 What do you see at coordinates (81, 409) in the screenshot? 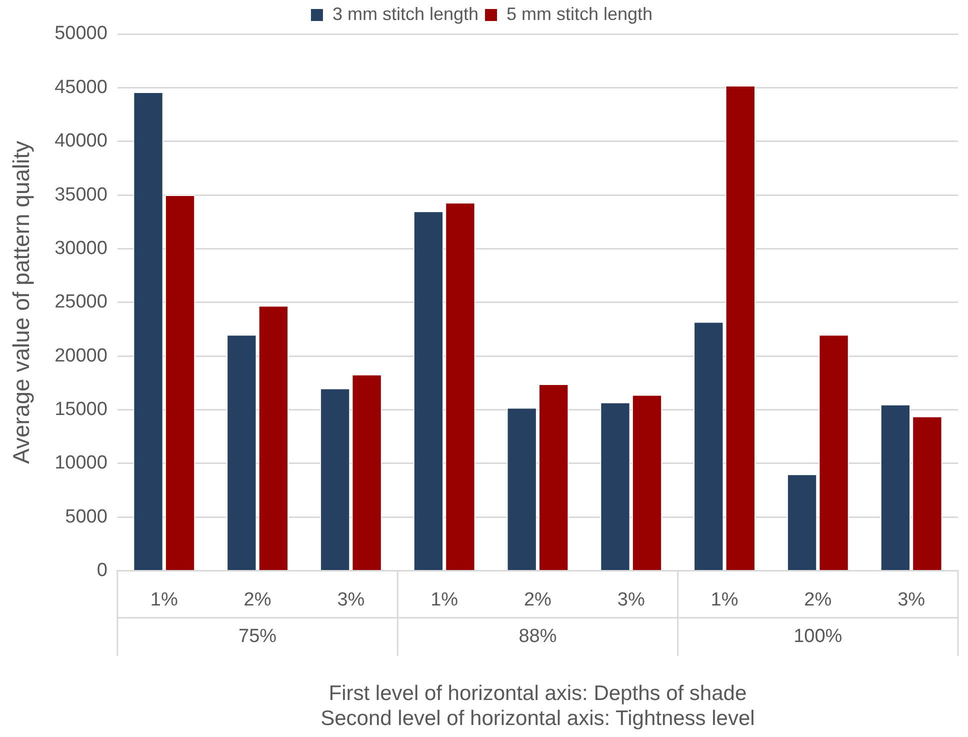
I see `y-tick-label: 15000` at bounding box center [81, 409].